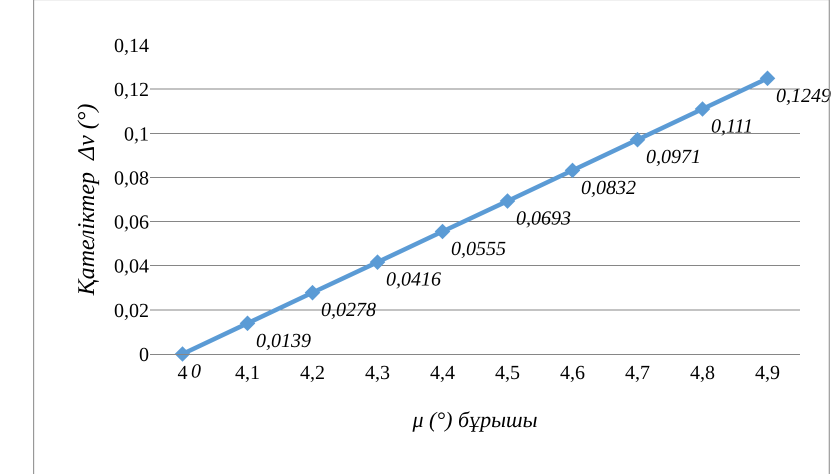 Image resolution: width=838 pixels, height=474 pixels. Describe the element at coordinates (803, 95) in the screenshot. I see `data-label: 0,1249` at that location.